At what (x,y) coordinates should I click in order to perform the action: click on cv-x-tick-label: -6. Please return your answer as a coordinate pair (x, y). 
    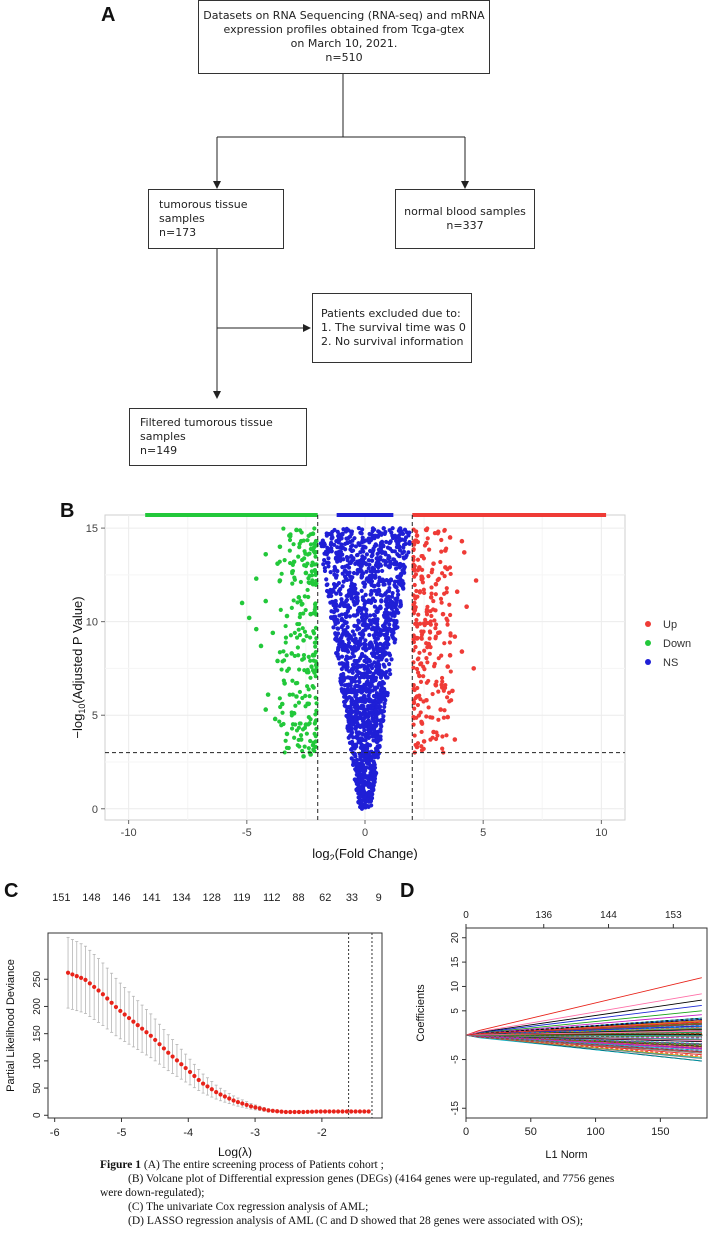
    Looking at the image, I should click on (55, 1133).